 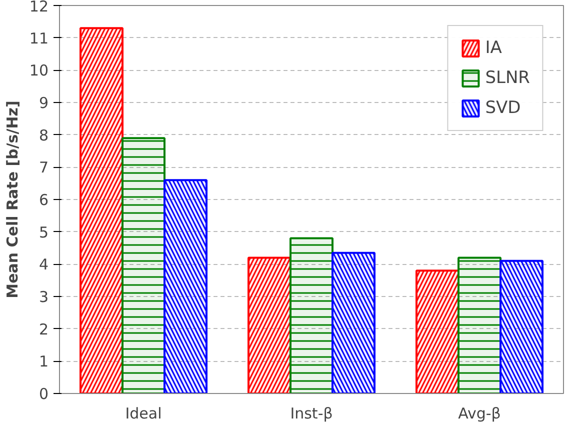 I want to click on y-tick-label: 6, so click(x=43, y=200).